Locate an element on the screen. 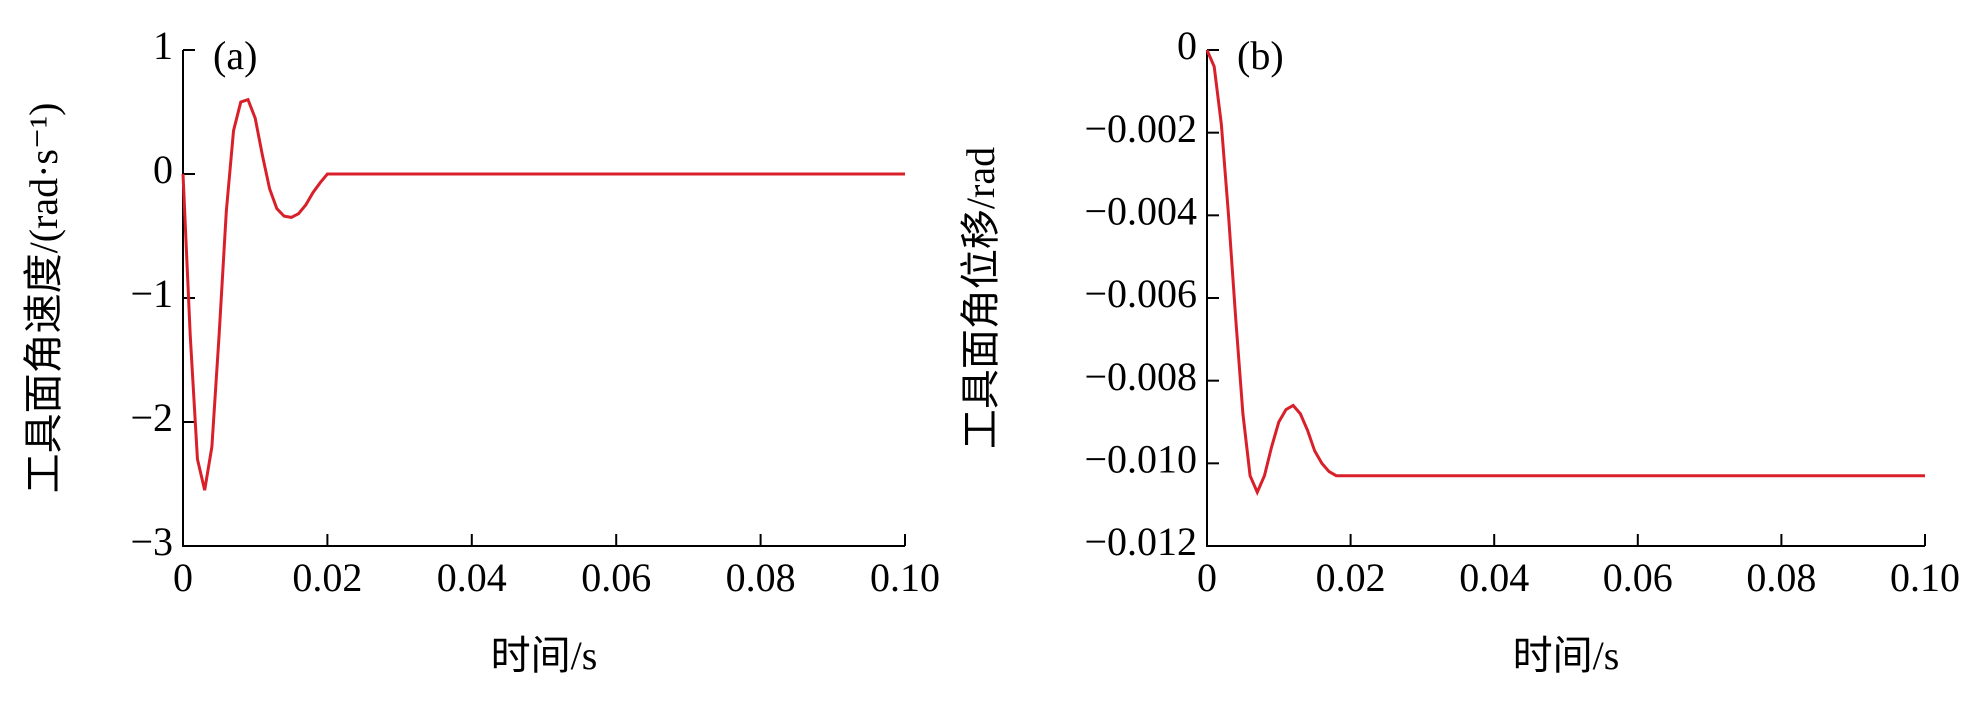 This screenshot has width=1975, height=702. y-axis-label: 工具面角速度/(rad·s⁻¹) is located at coordinates (43, 298).